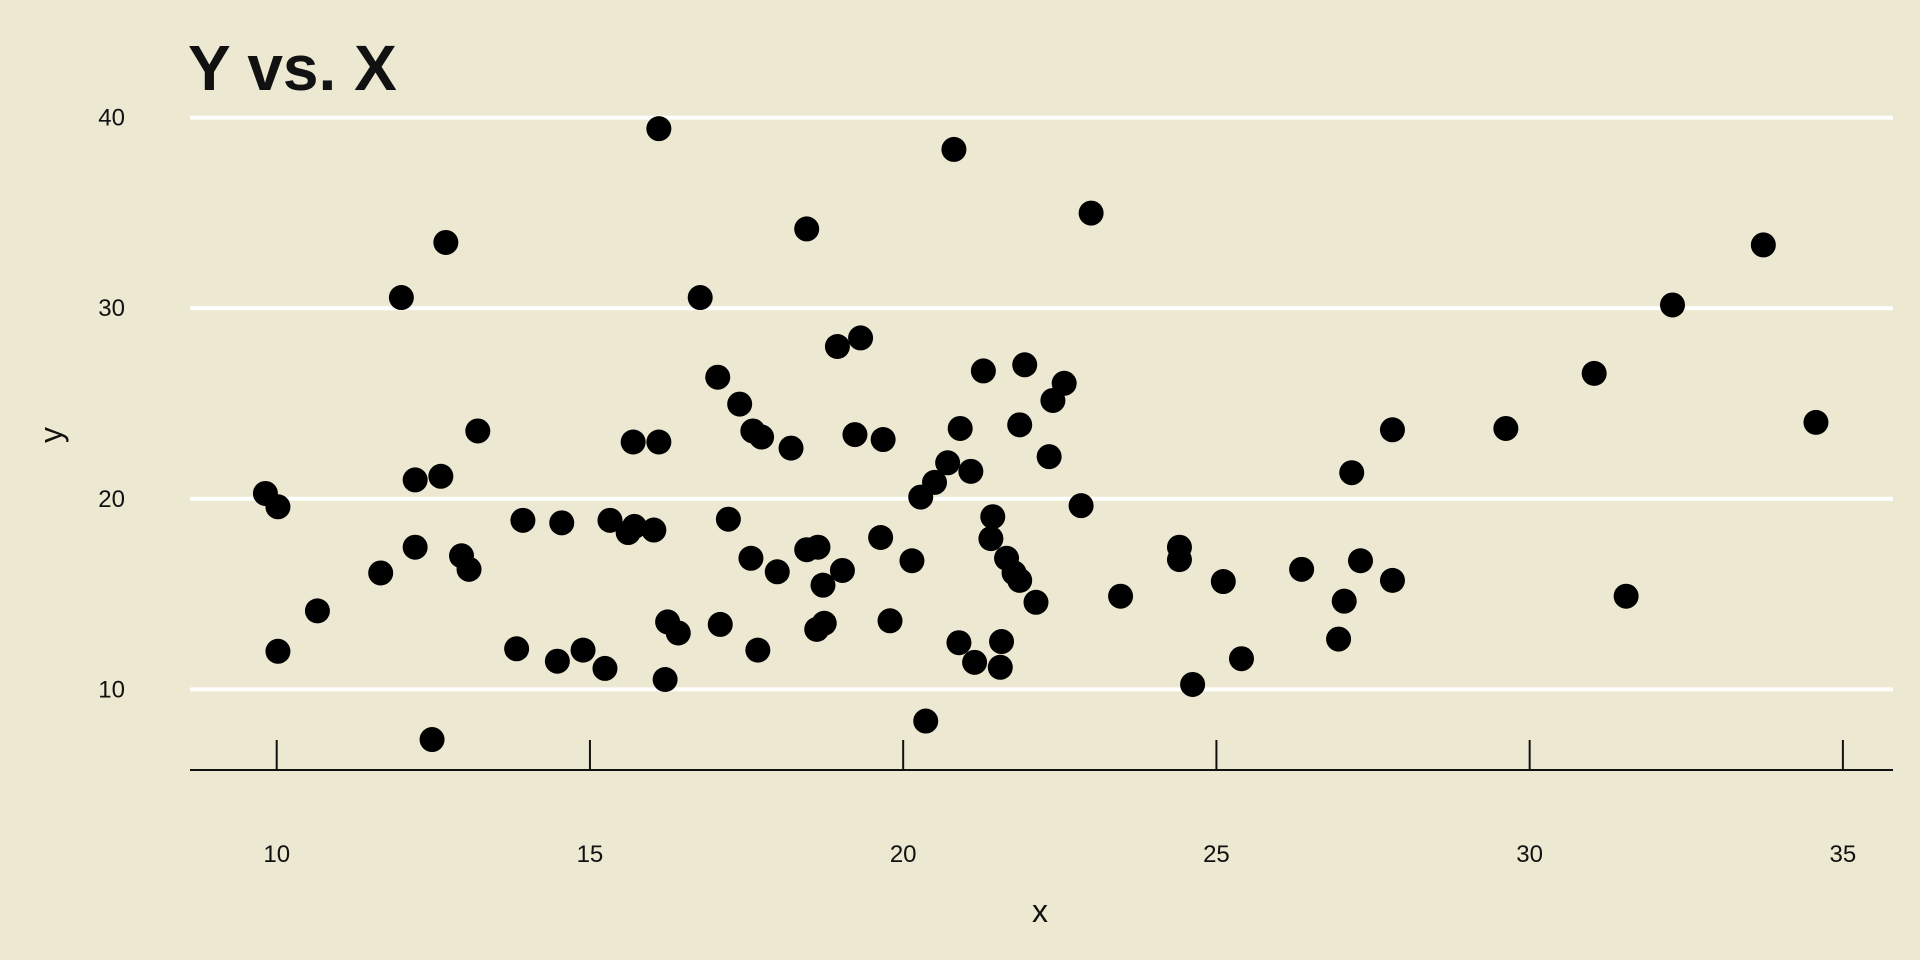 Image resolution: width=1920 pixels, height=960 pixels. I want to click on y-axis-ticks: 10 20 30 40, so click(111, 404).